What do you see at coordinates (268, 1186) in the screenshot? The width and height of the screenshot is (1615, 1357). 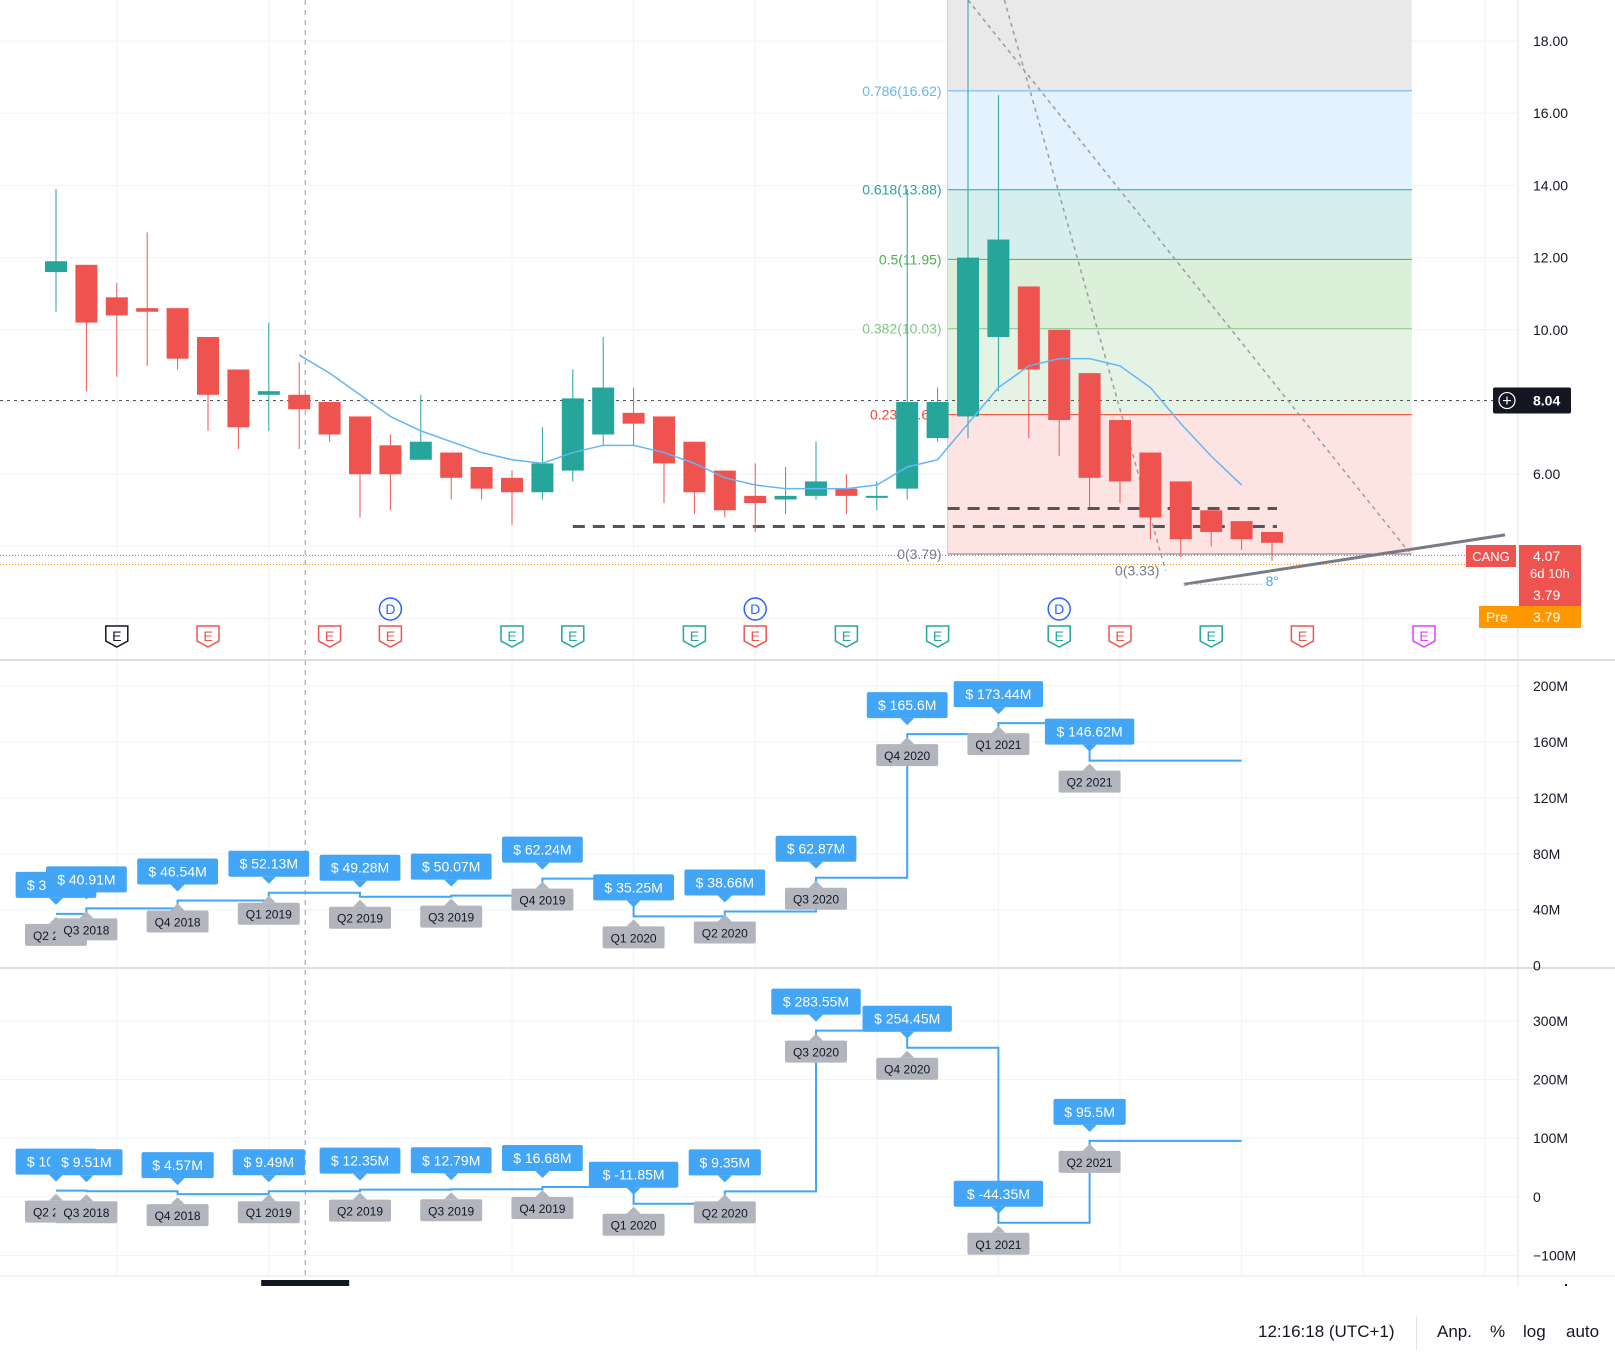 I see `data-point: $ 9.49M Q1 2019` at bounding box center [268, 1186].